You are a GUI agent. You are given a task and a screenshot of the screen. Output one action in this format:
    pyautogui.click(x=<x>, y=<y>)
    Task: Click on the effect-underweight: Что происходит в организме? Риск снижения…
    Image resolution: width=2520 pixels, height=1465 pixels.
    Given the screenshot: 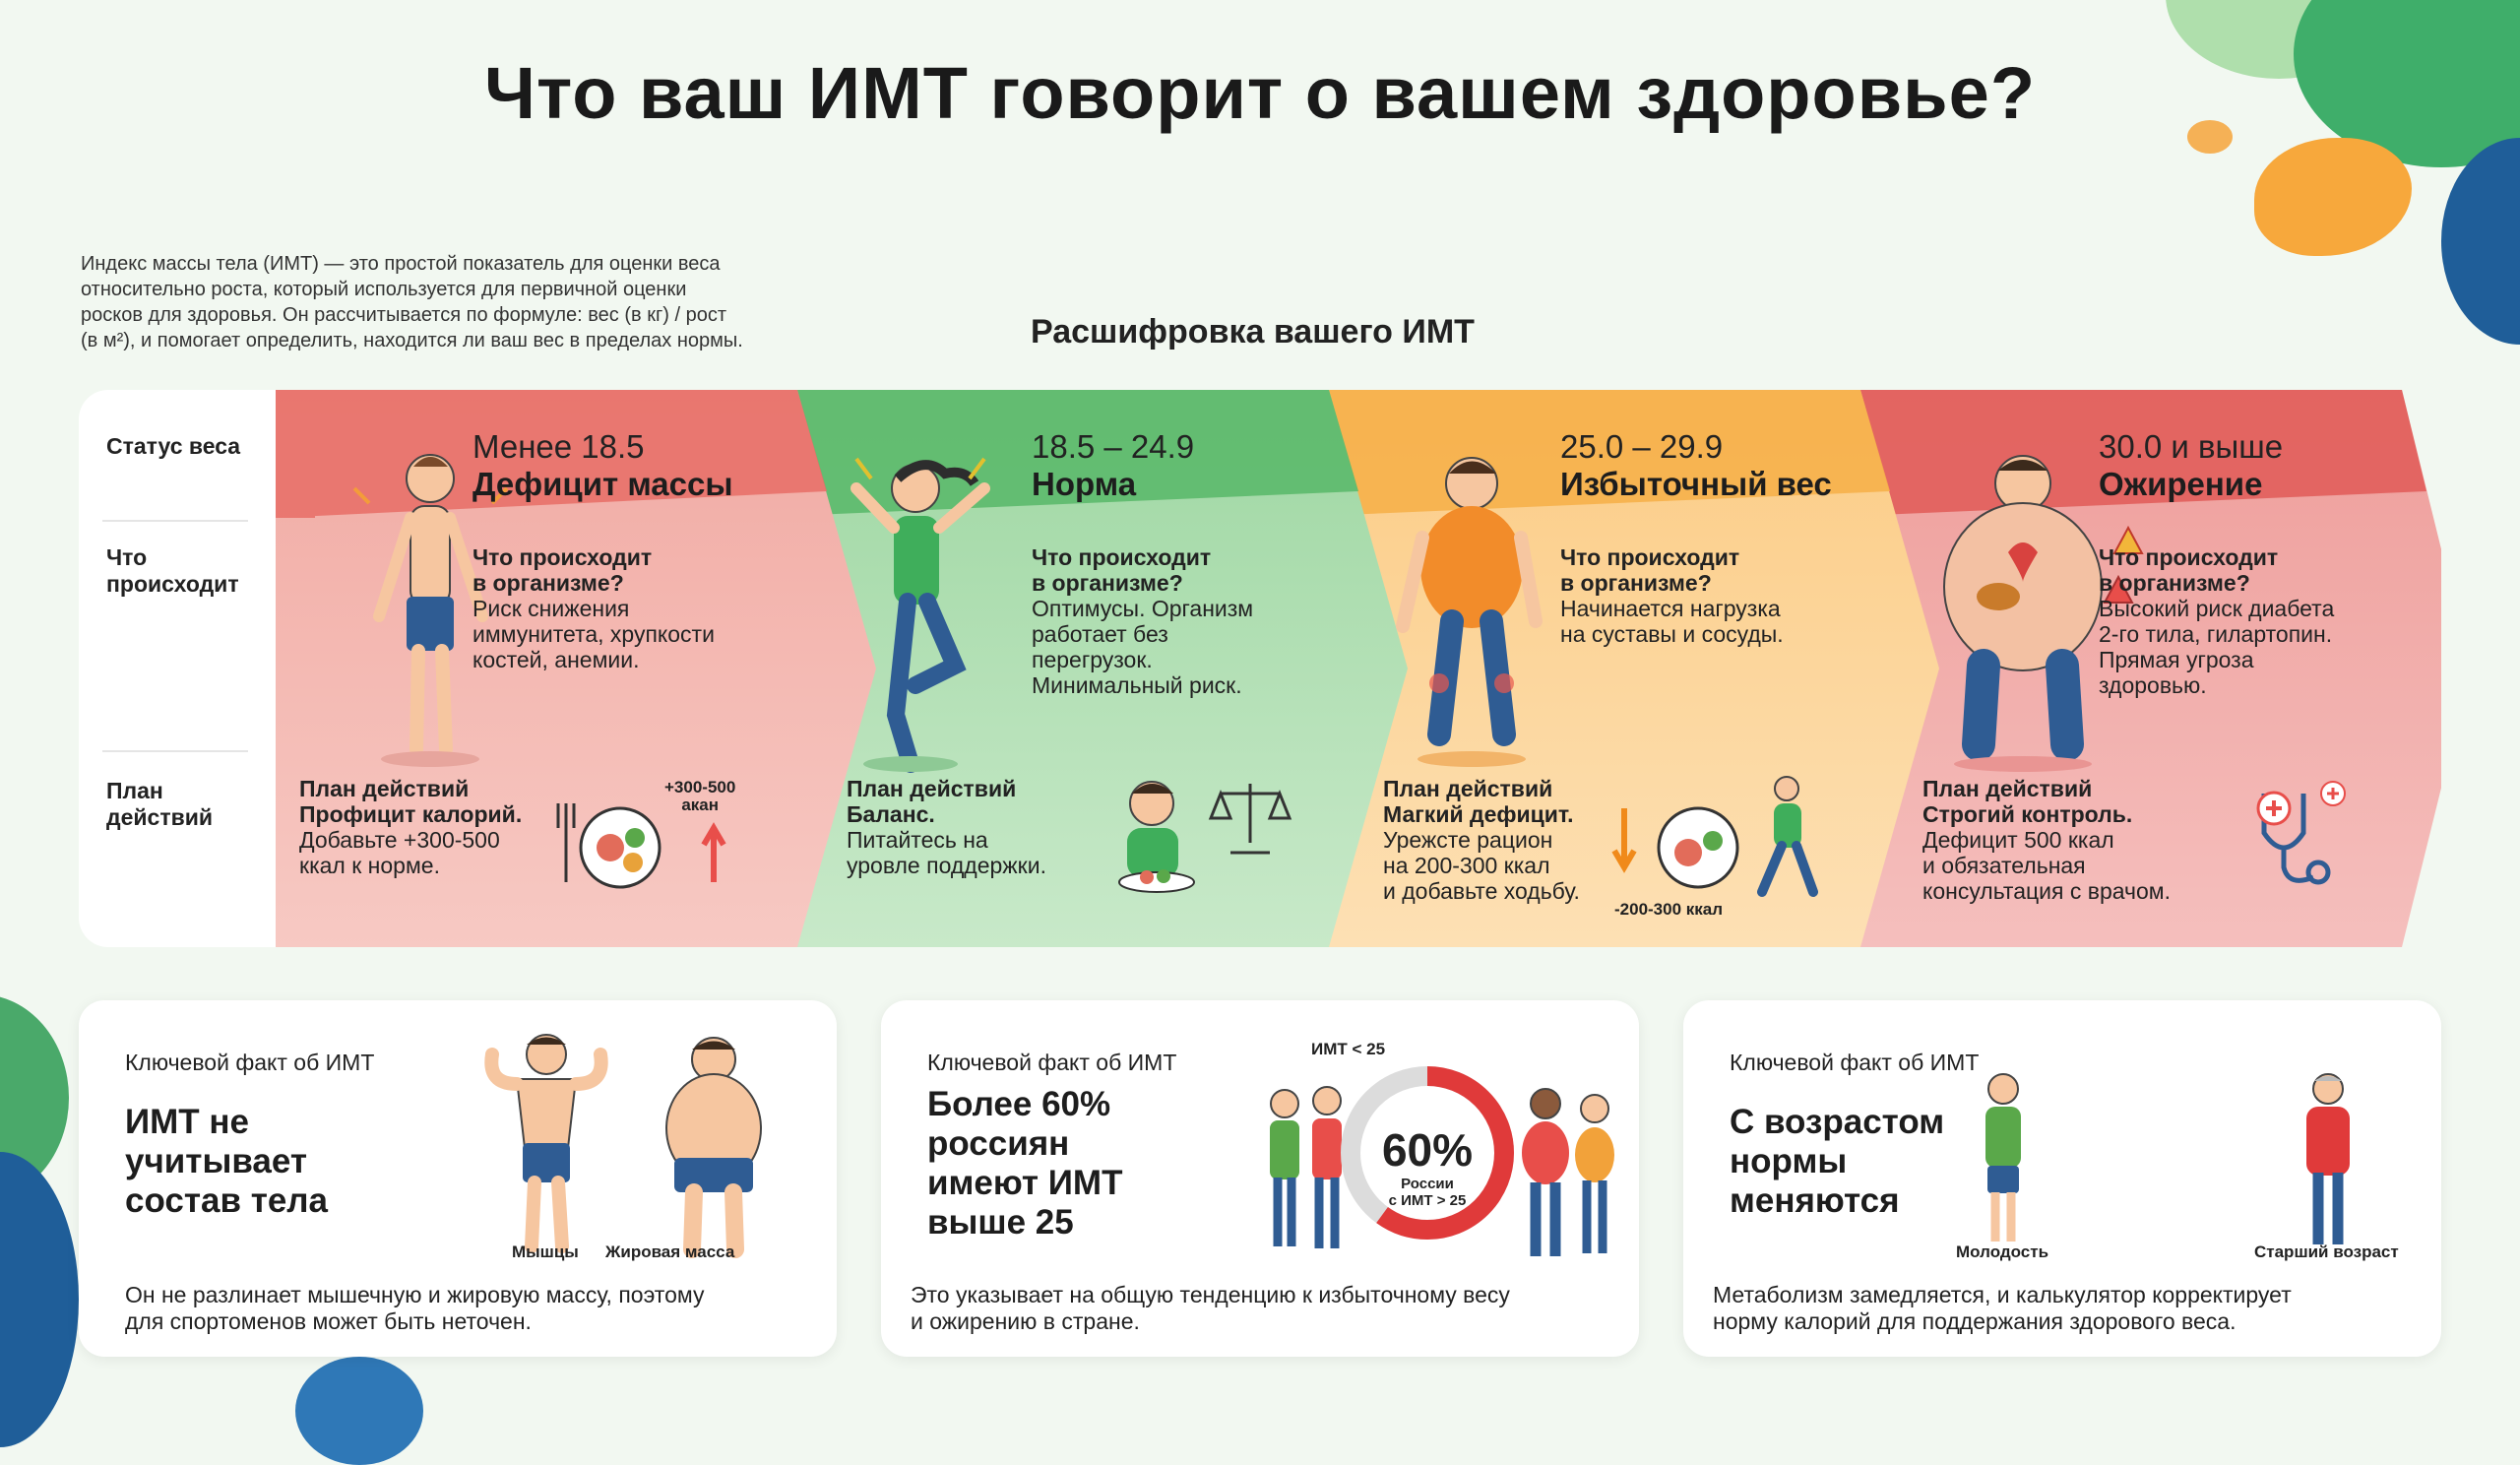 What is the action you would take?
    pyautogui.click(x=593, y=608)
    